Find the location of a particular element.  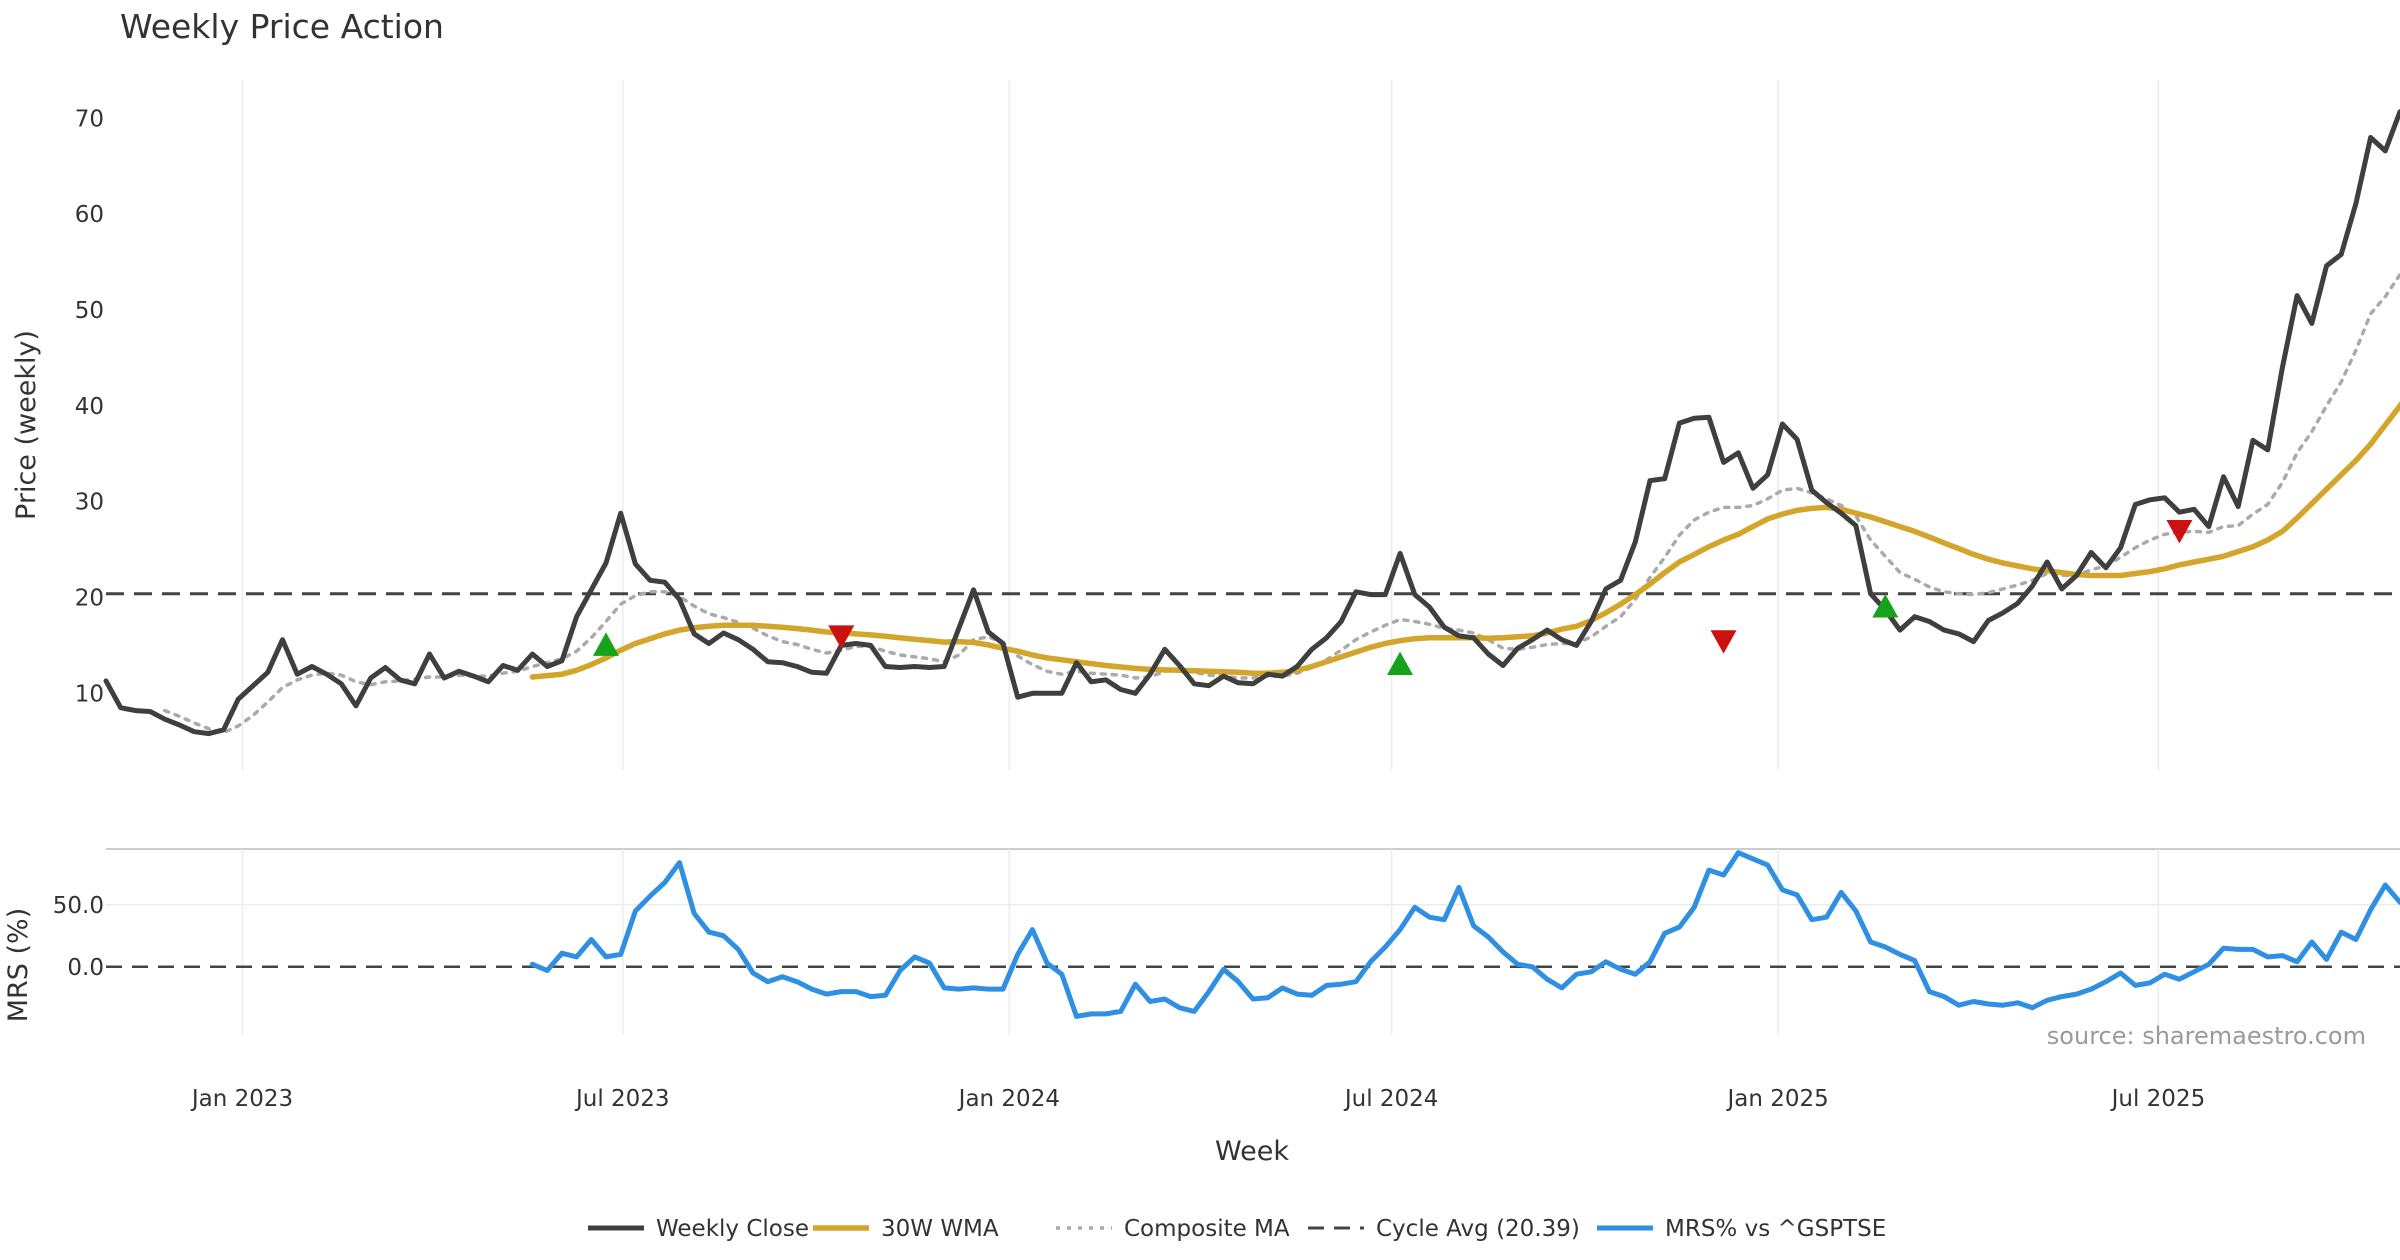

x-axis-label: Week is located at coordinates (1252, 1151).